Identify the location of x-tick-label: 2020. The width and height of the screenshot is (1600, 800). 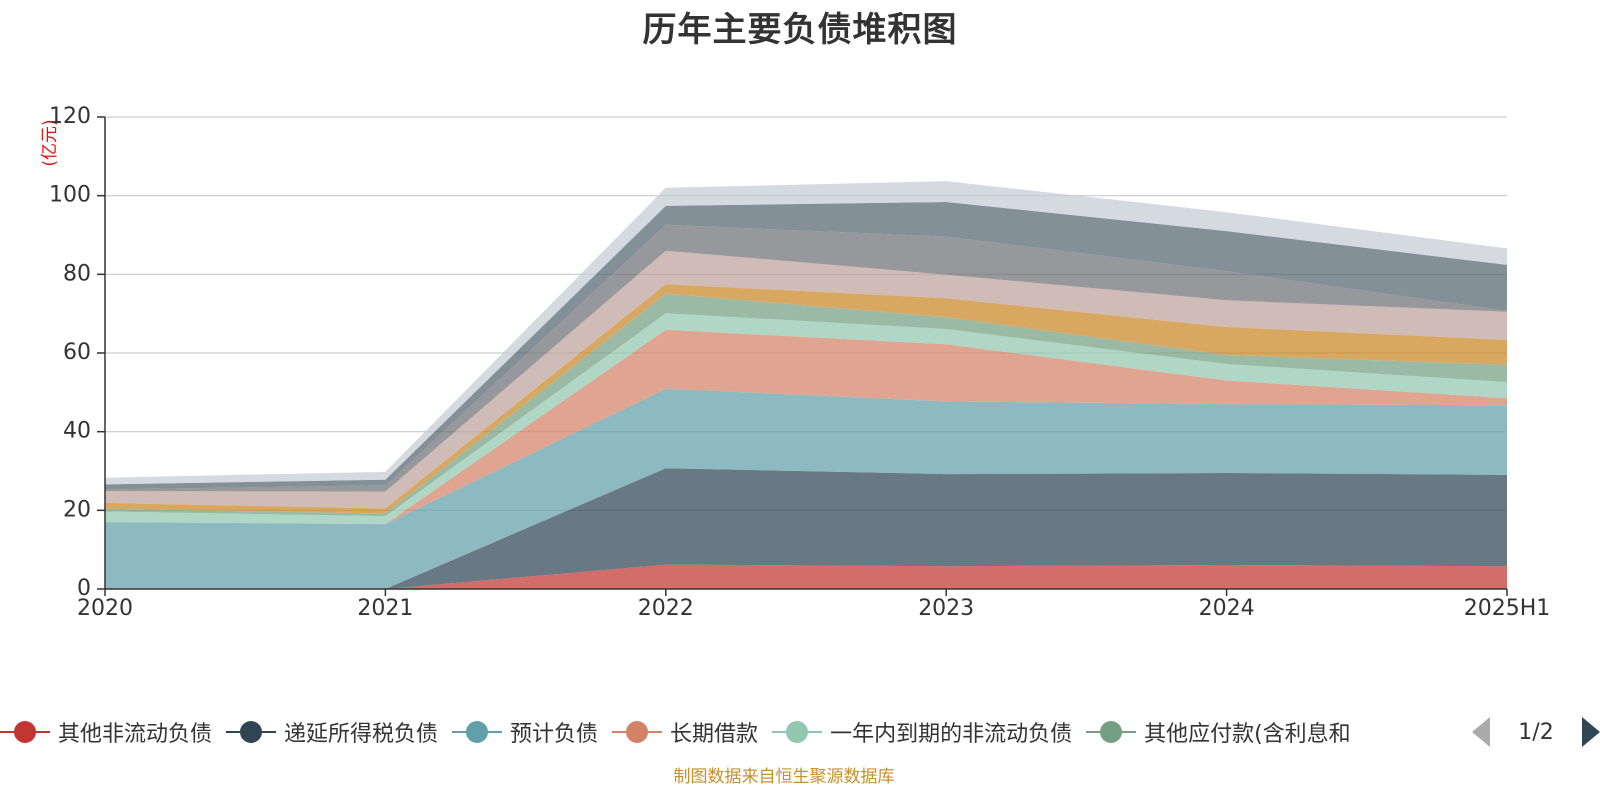
(105, 608).